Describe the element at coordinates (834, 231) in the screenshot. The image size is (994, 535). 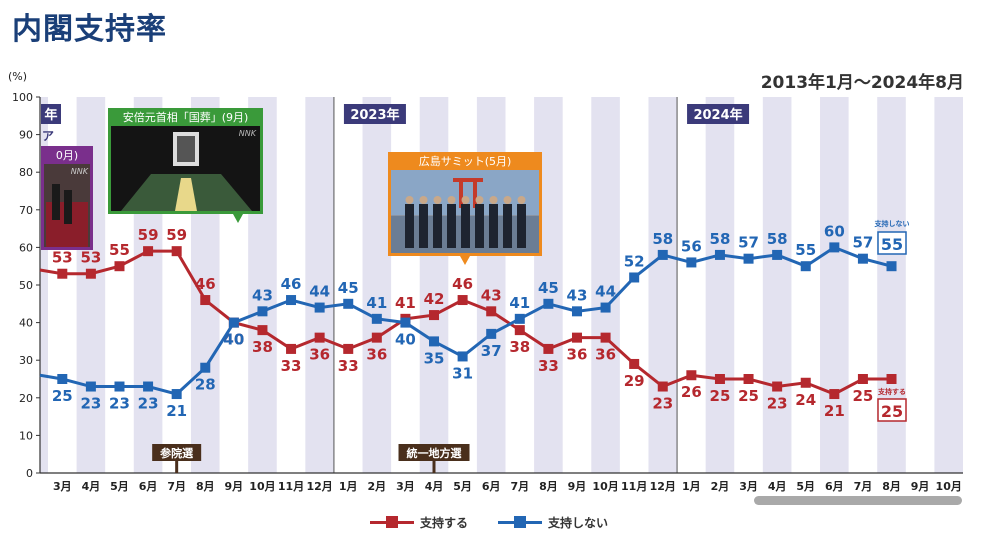
I see `data-label: 60` at that location.